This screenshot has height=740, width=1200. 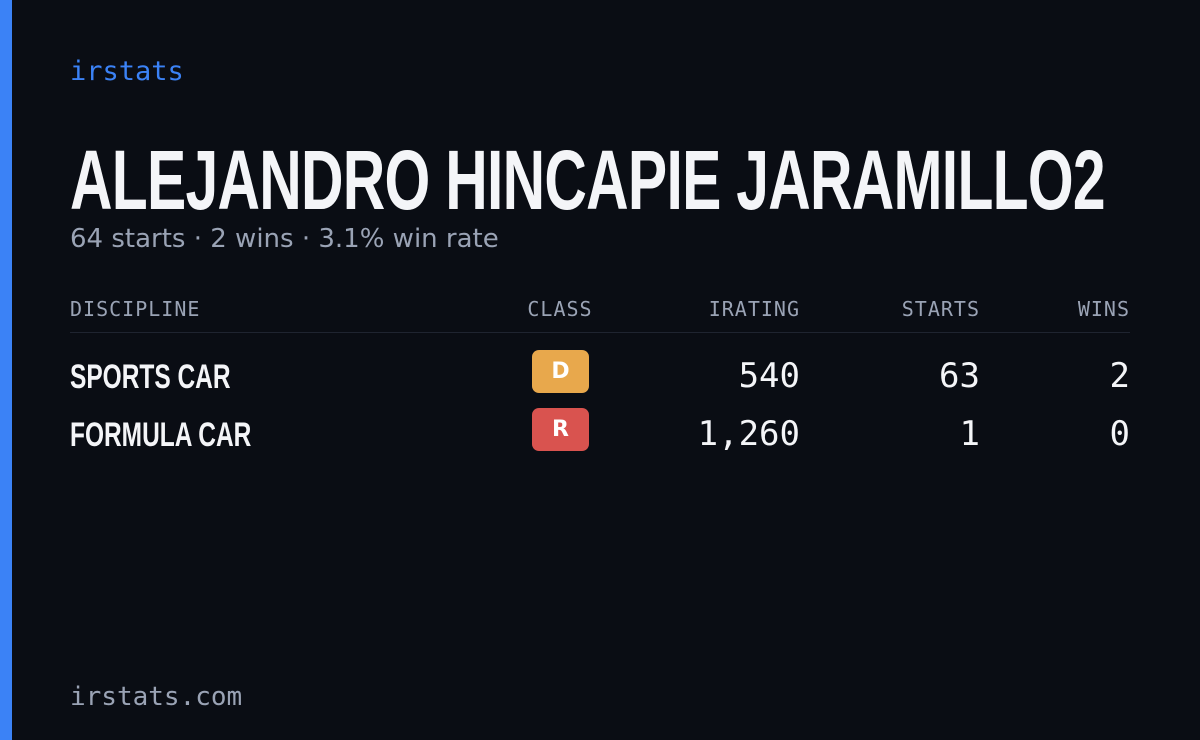 What do you see at coordinates (127, 71) in the screenshot?
I see `brand: irstats` at bounding box center [127, 71].